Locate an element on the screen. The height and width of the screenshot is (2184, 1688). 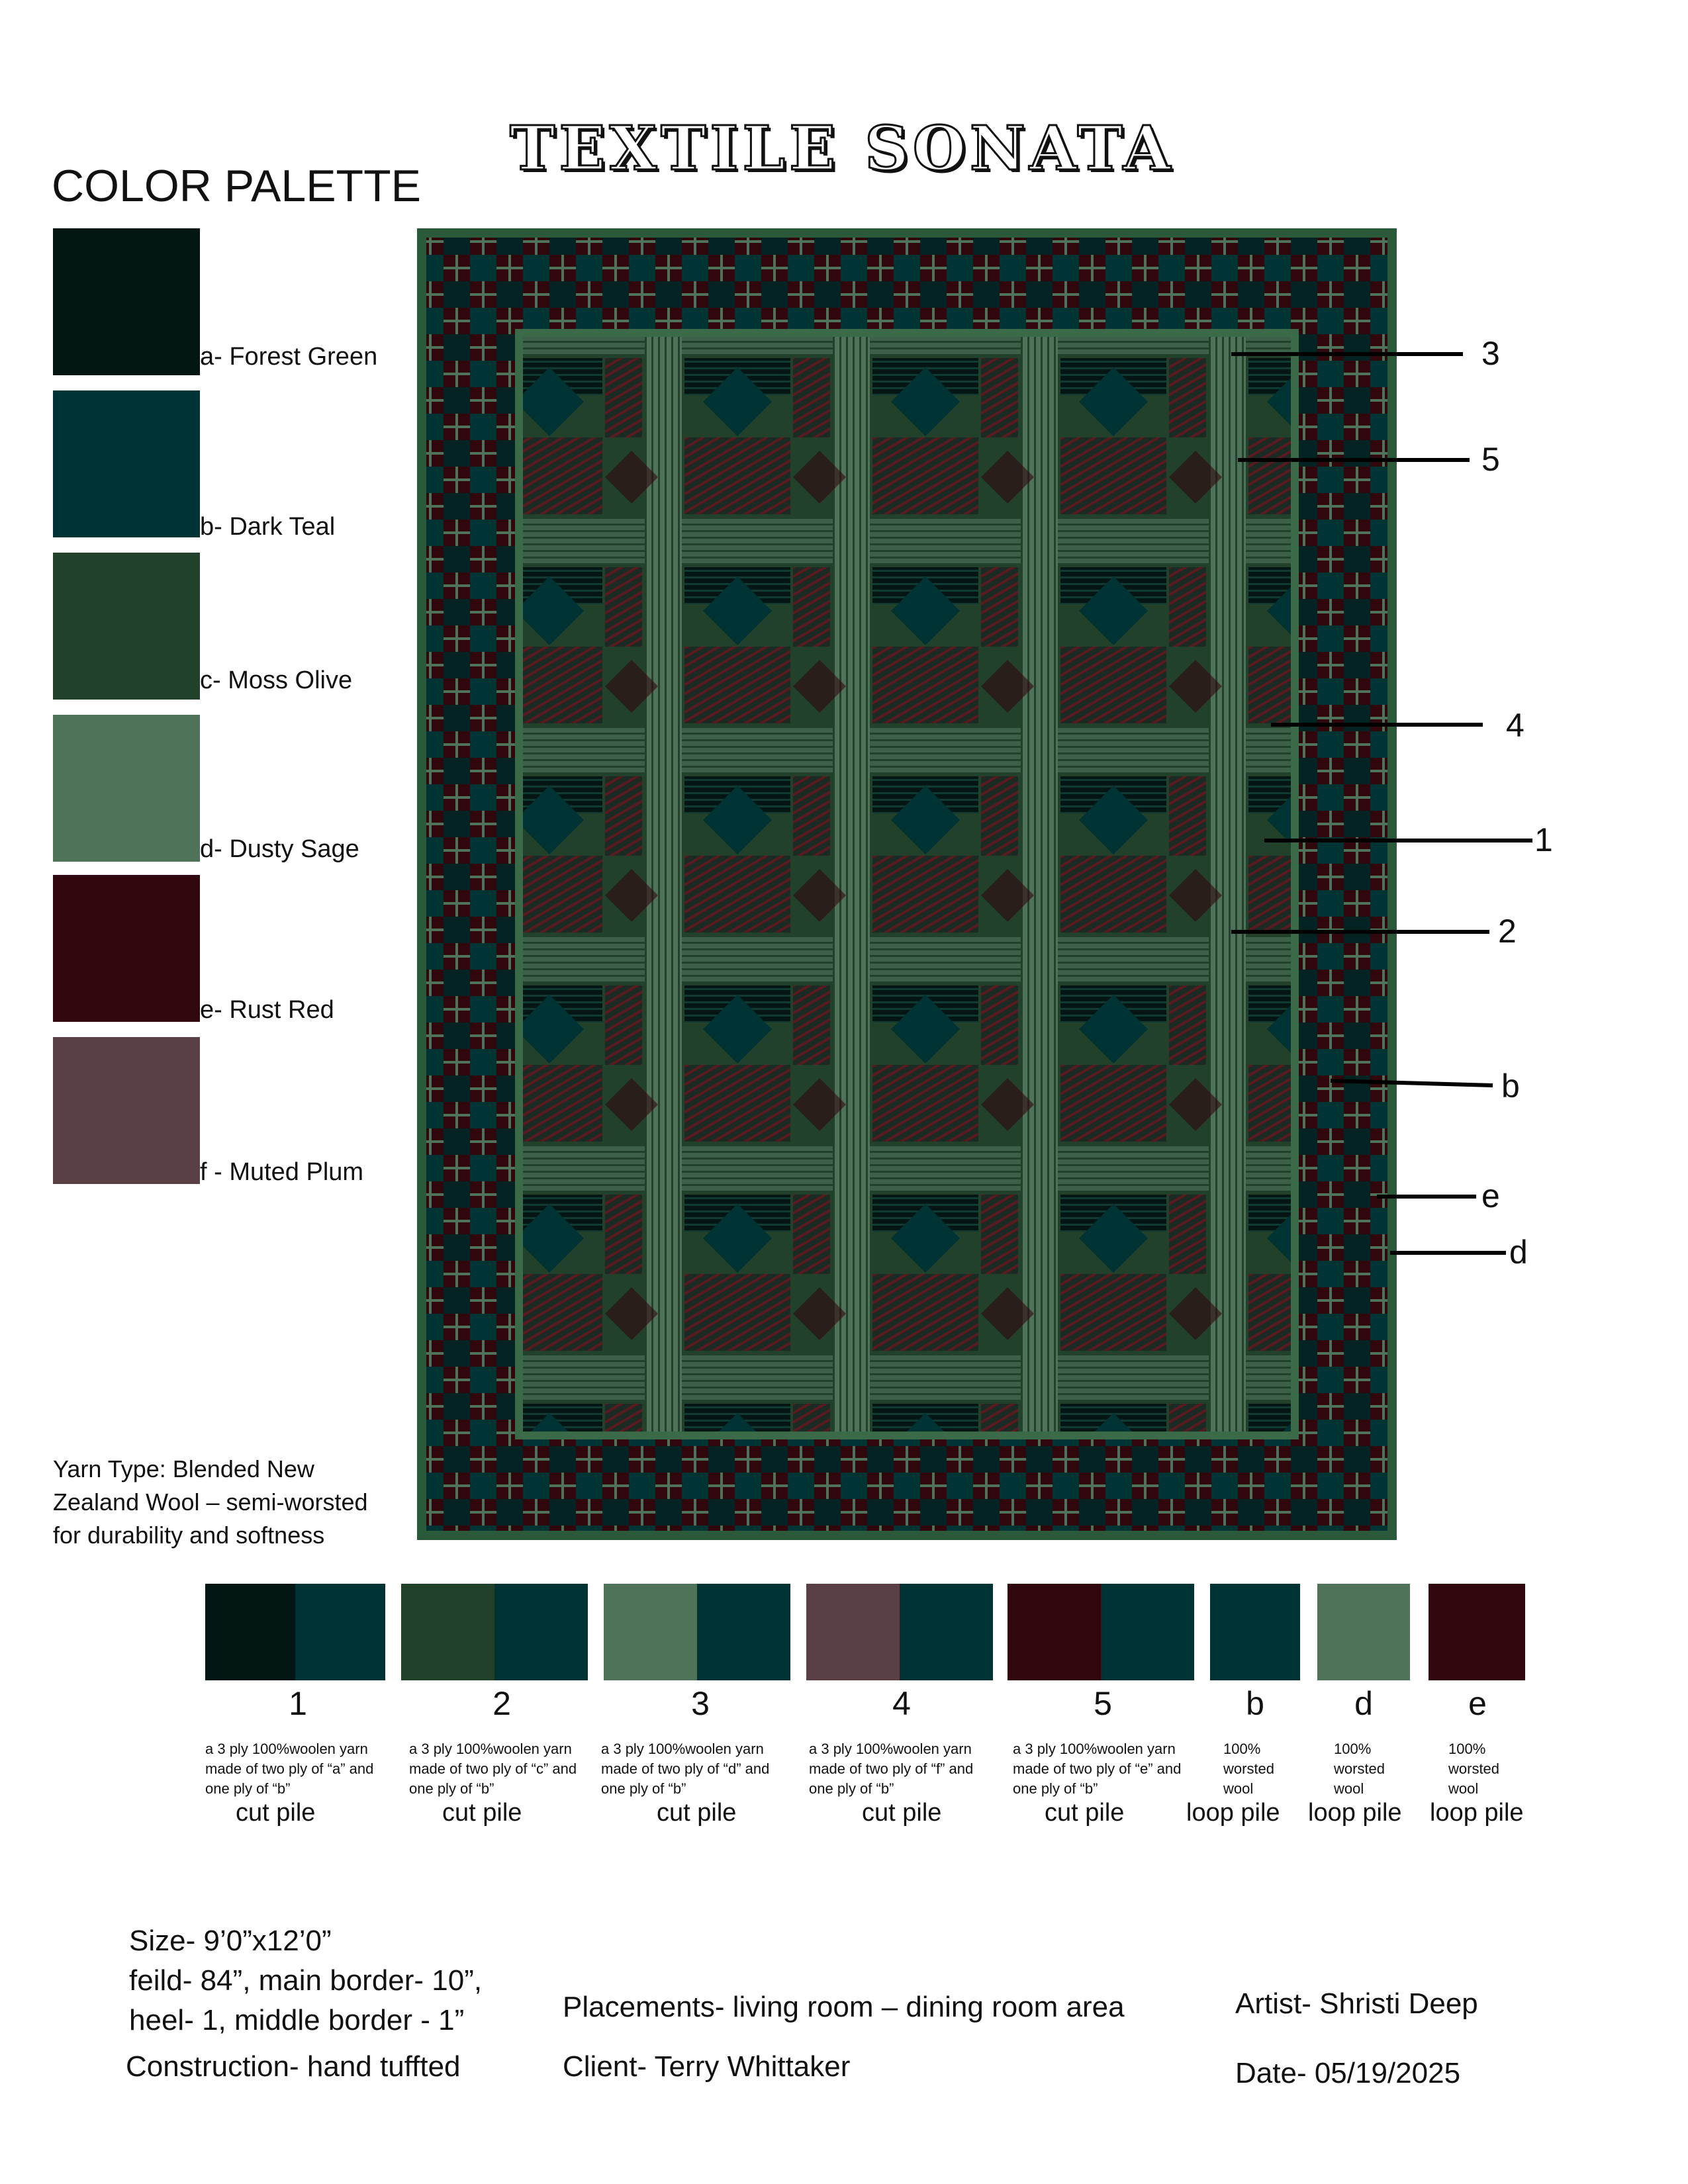
yarn-pile-3: cut pile is located at coordinates (697, 1813).